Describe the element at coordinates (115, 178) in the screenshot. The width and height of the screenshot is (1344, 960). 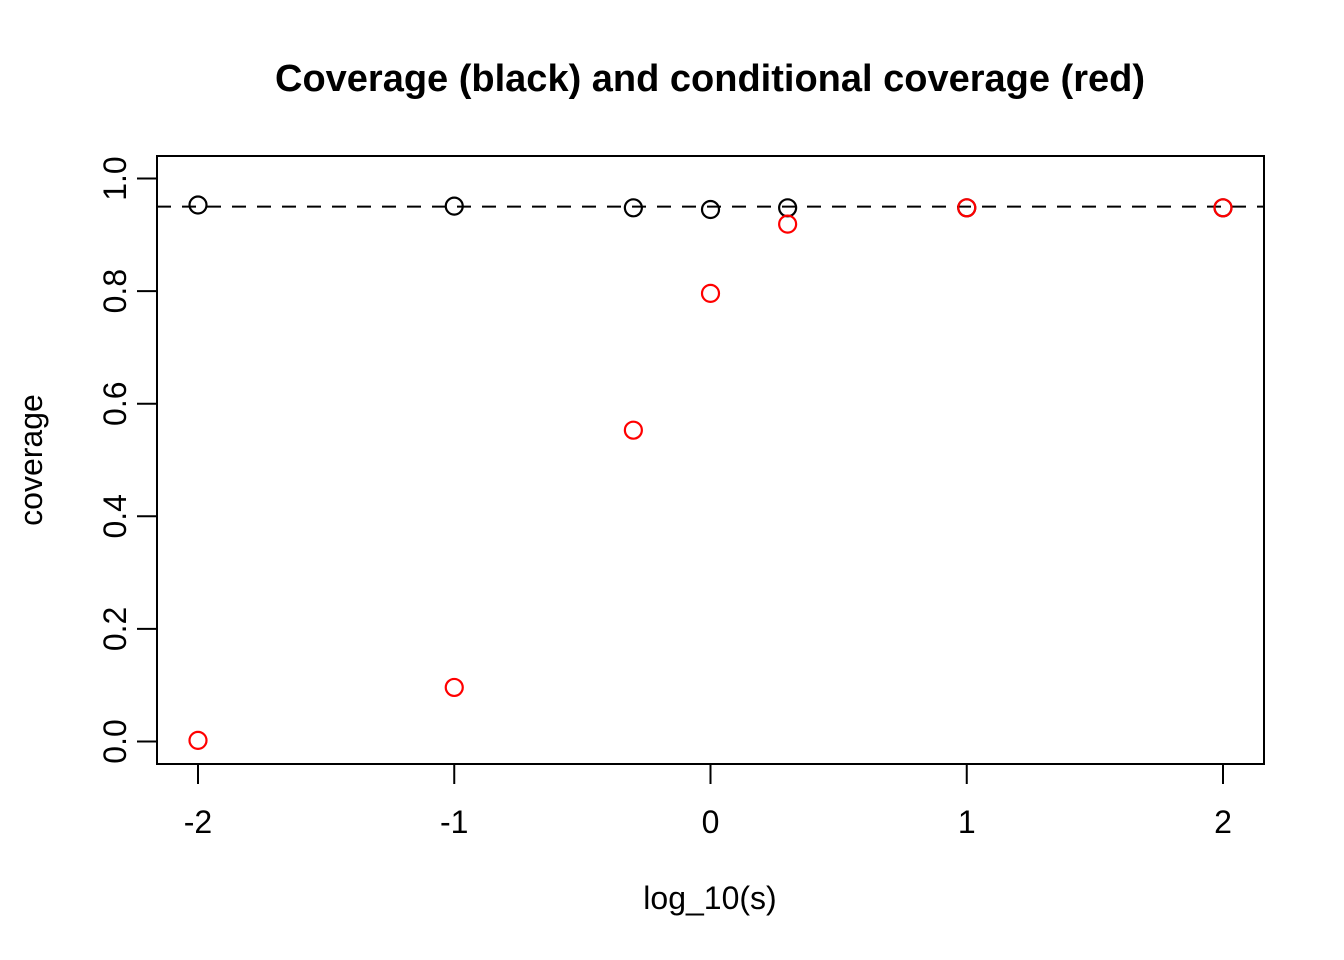
I see `y-tick-label: 1.0` at that location.